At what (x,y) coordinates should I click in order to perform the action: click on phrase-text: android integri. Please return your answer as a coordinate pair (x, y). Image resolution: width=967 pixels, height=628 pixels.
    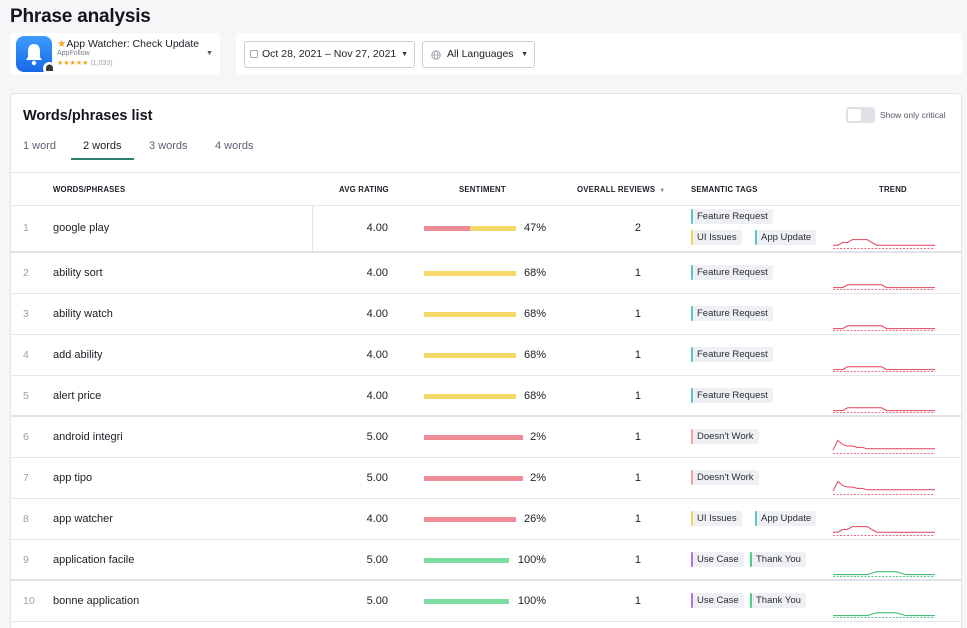
    Looking at the image, I should click on (88, 437).